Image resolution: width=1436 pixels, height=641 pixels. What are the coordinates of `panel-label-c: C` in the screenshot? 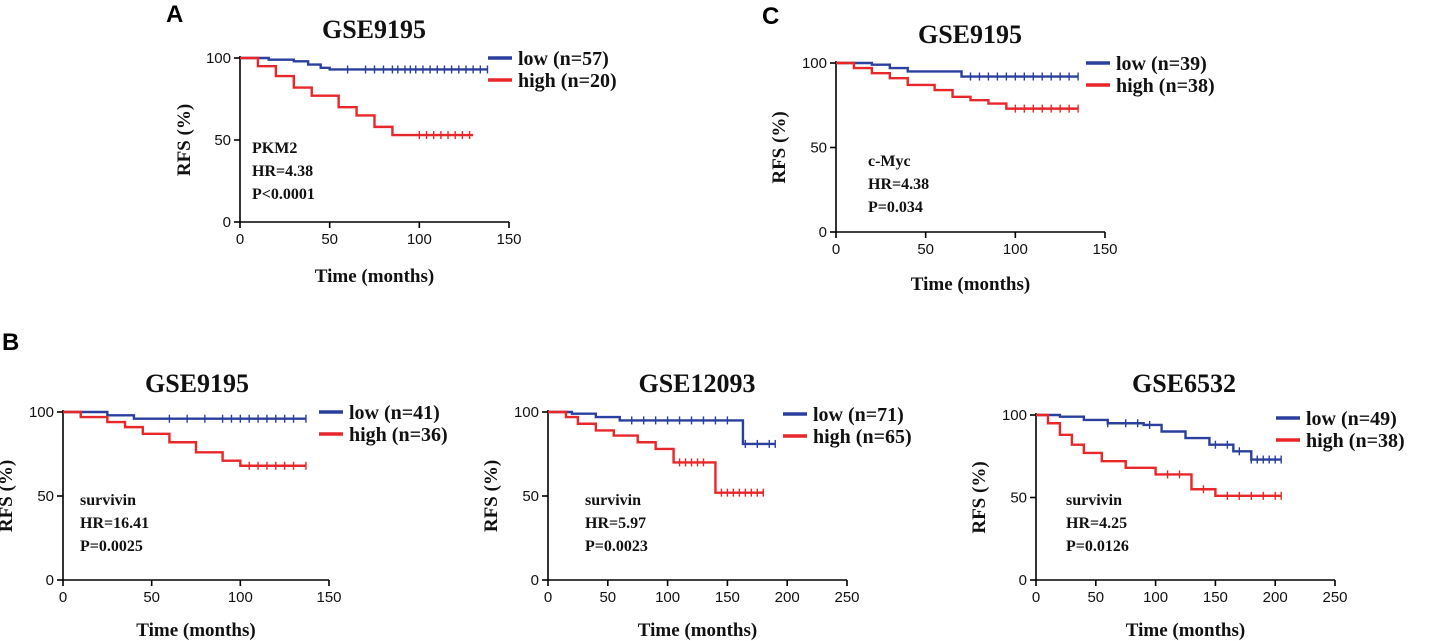 It's located at (770, 16).